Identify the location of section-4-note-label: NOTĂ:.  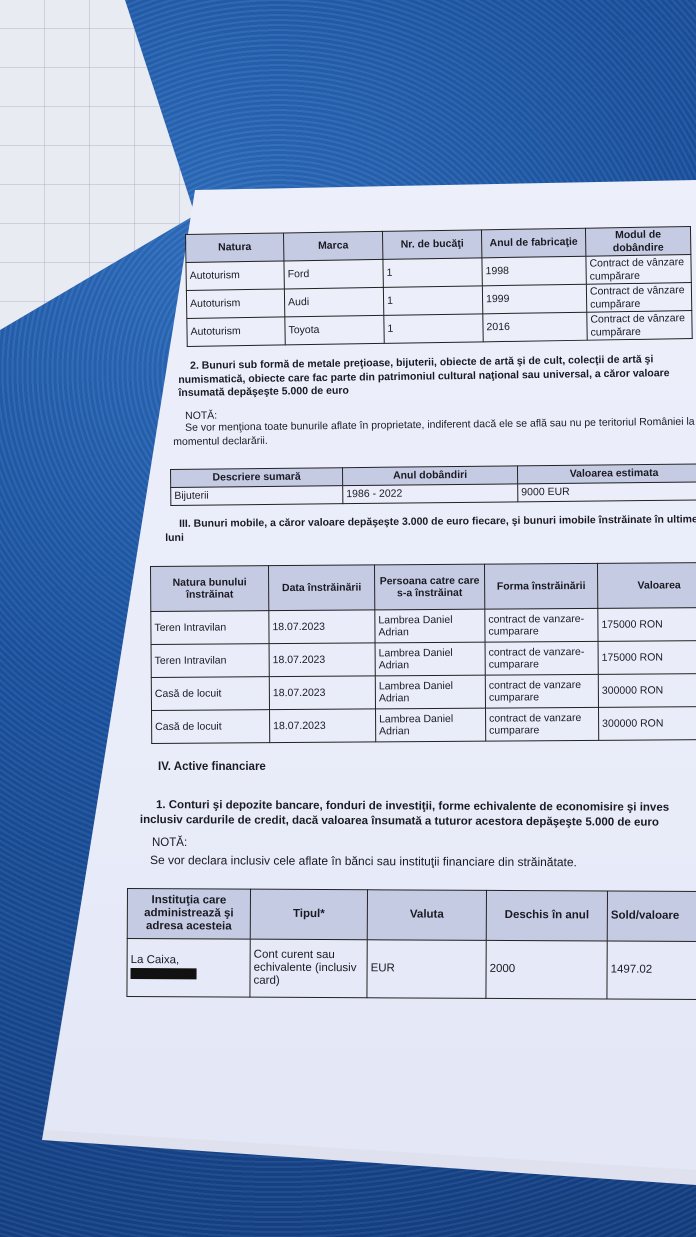
(170, 843).